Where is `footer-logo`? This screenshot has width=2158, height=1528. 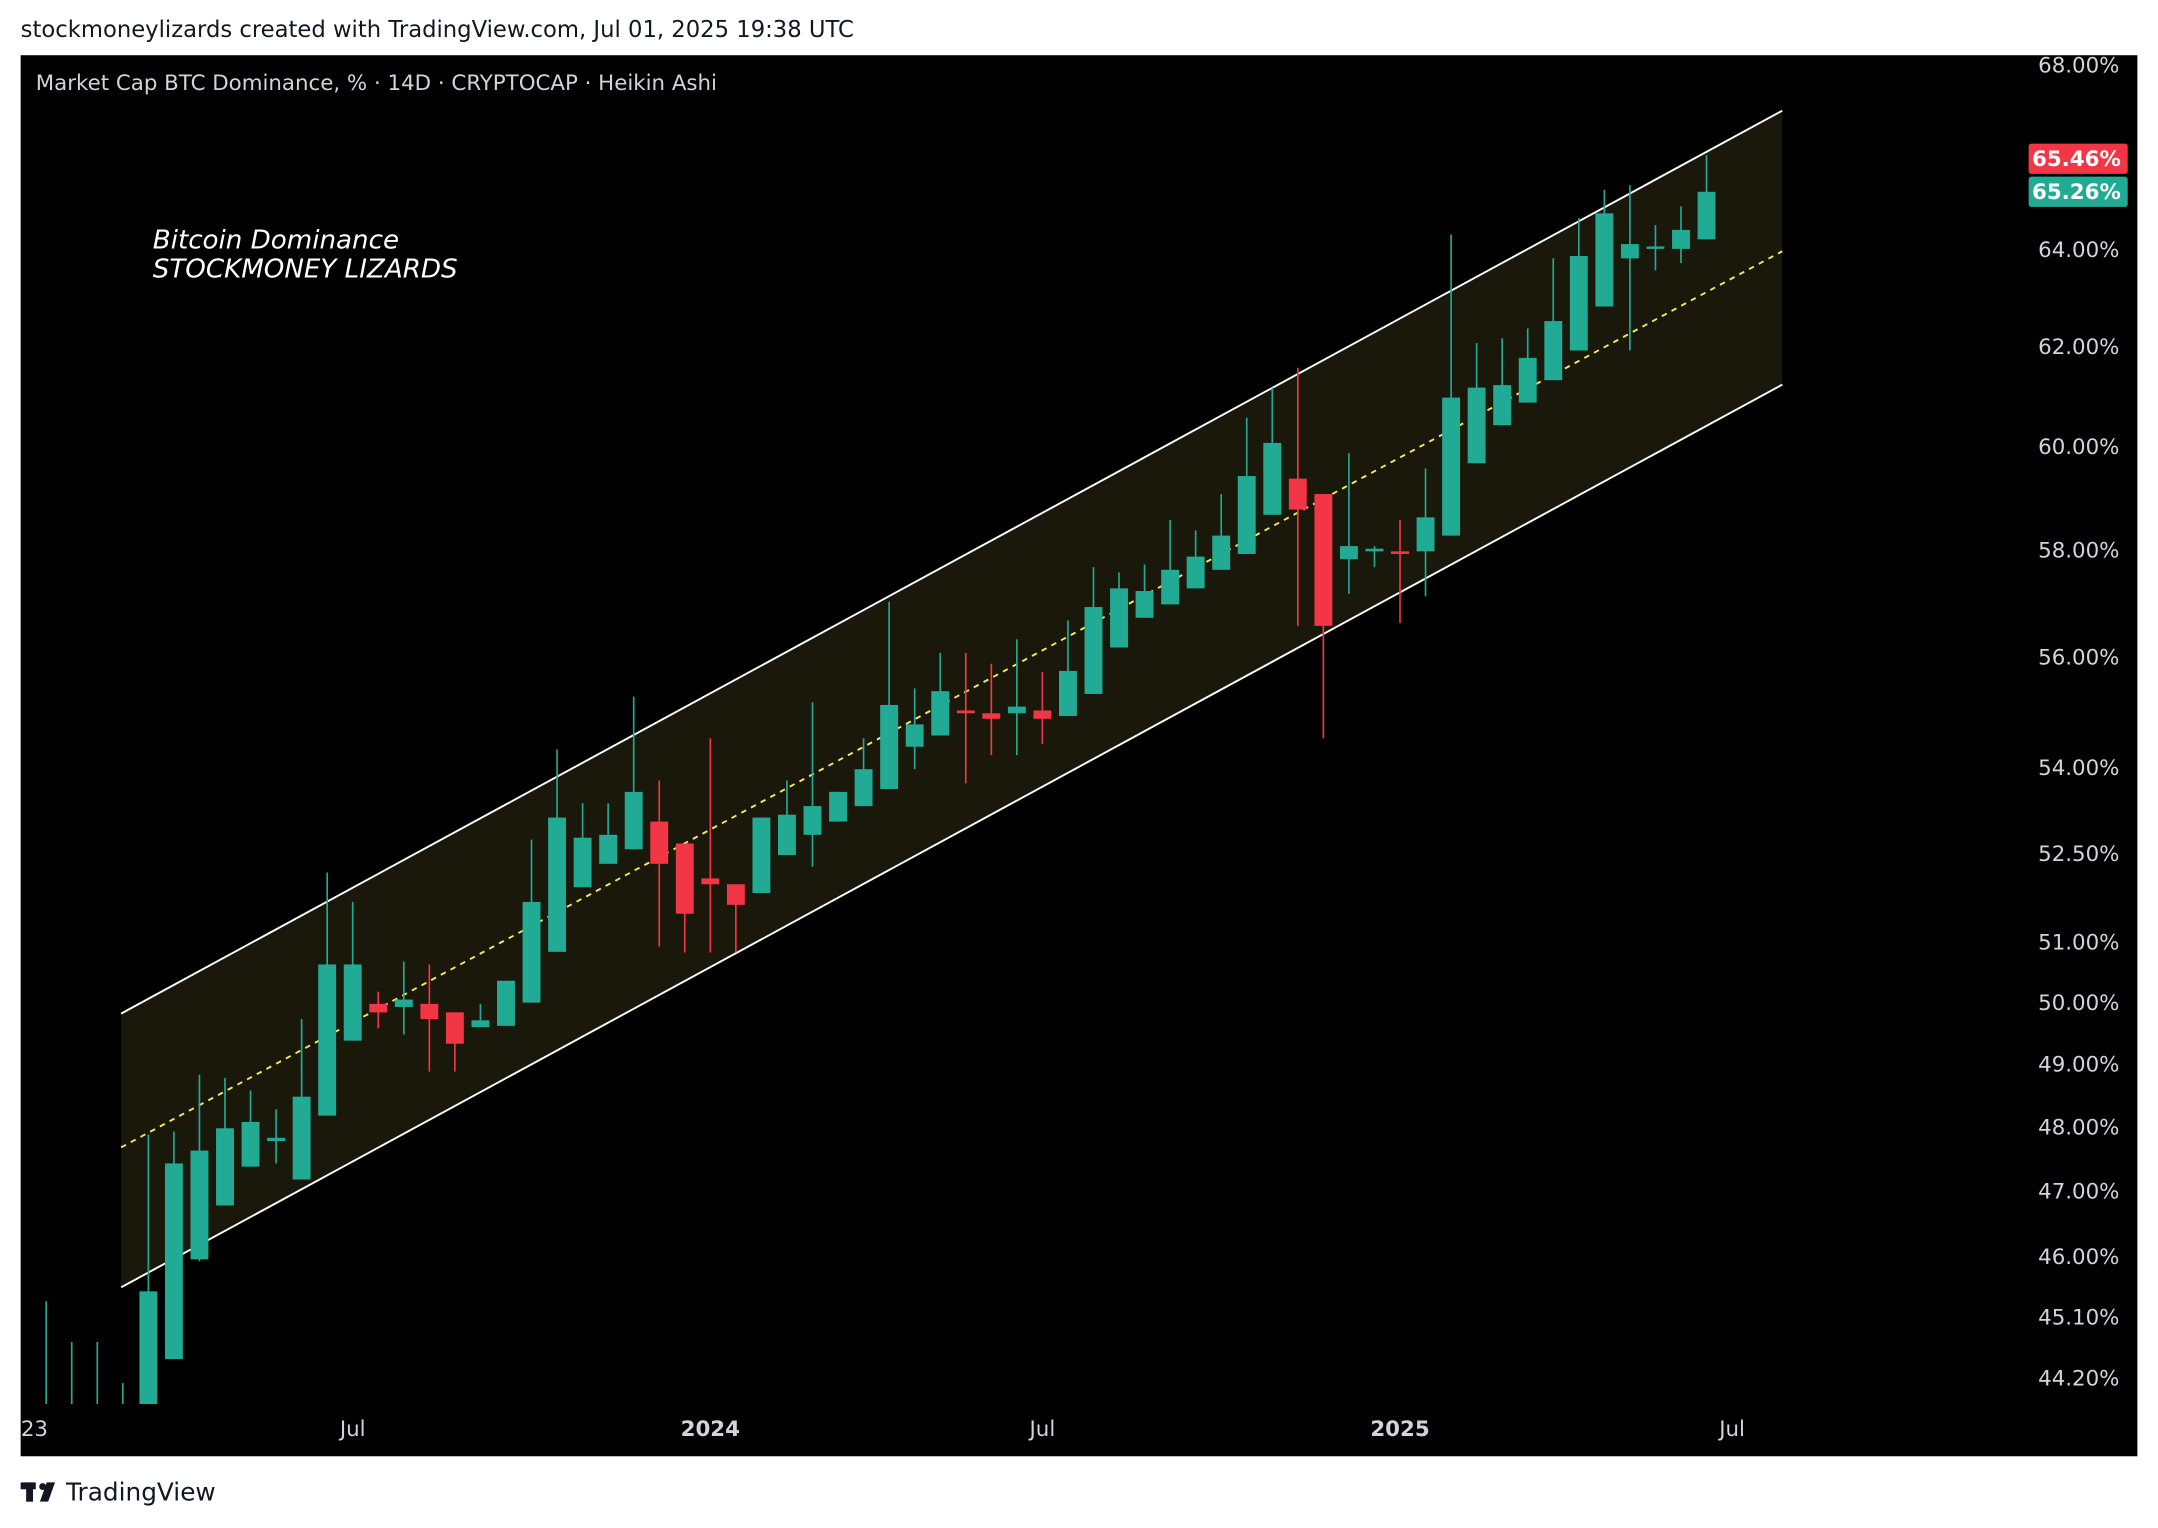 footer-logo is located at coordinates (38, 1492).